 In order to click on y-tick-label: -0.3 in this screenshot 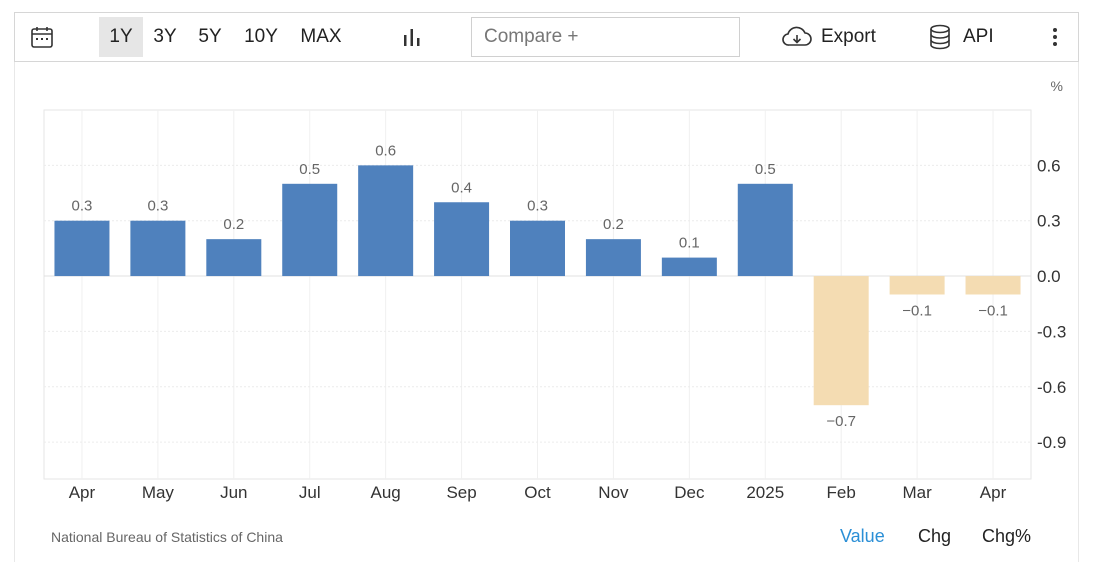, I will do `click(1051, 331)`.